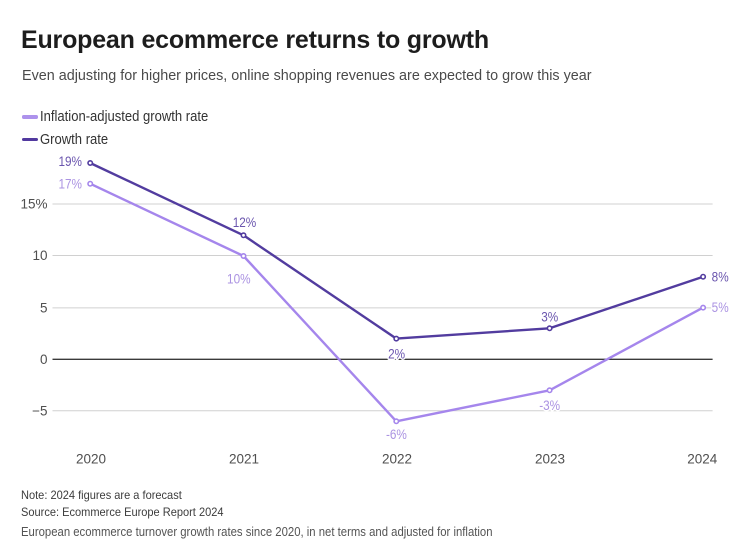  What do you see at coordinates (244, 459) in the screenshot?
I see `svg-text: 2021` at bounding box center [244, 459].